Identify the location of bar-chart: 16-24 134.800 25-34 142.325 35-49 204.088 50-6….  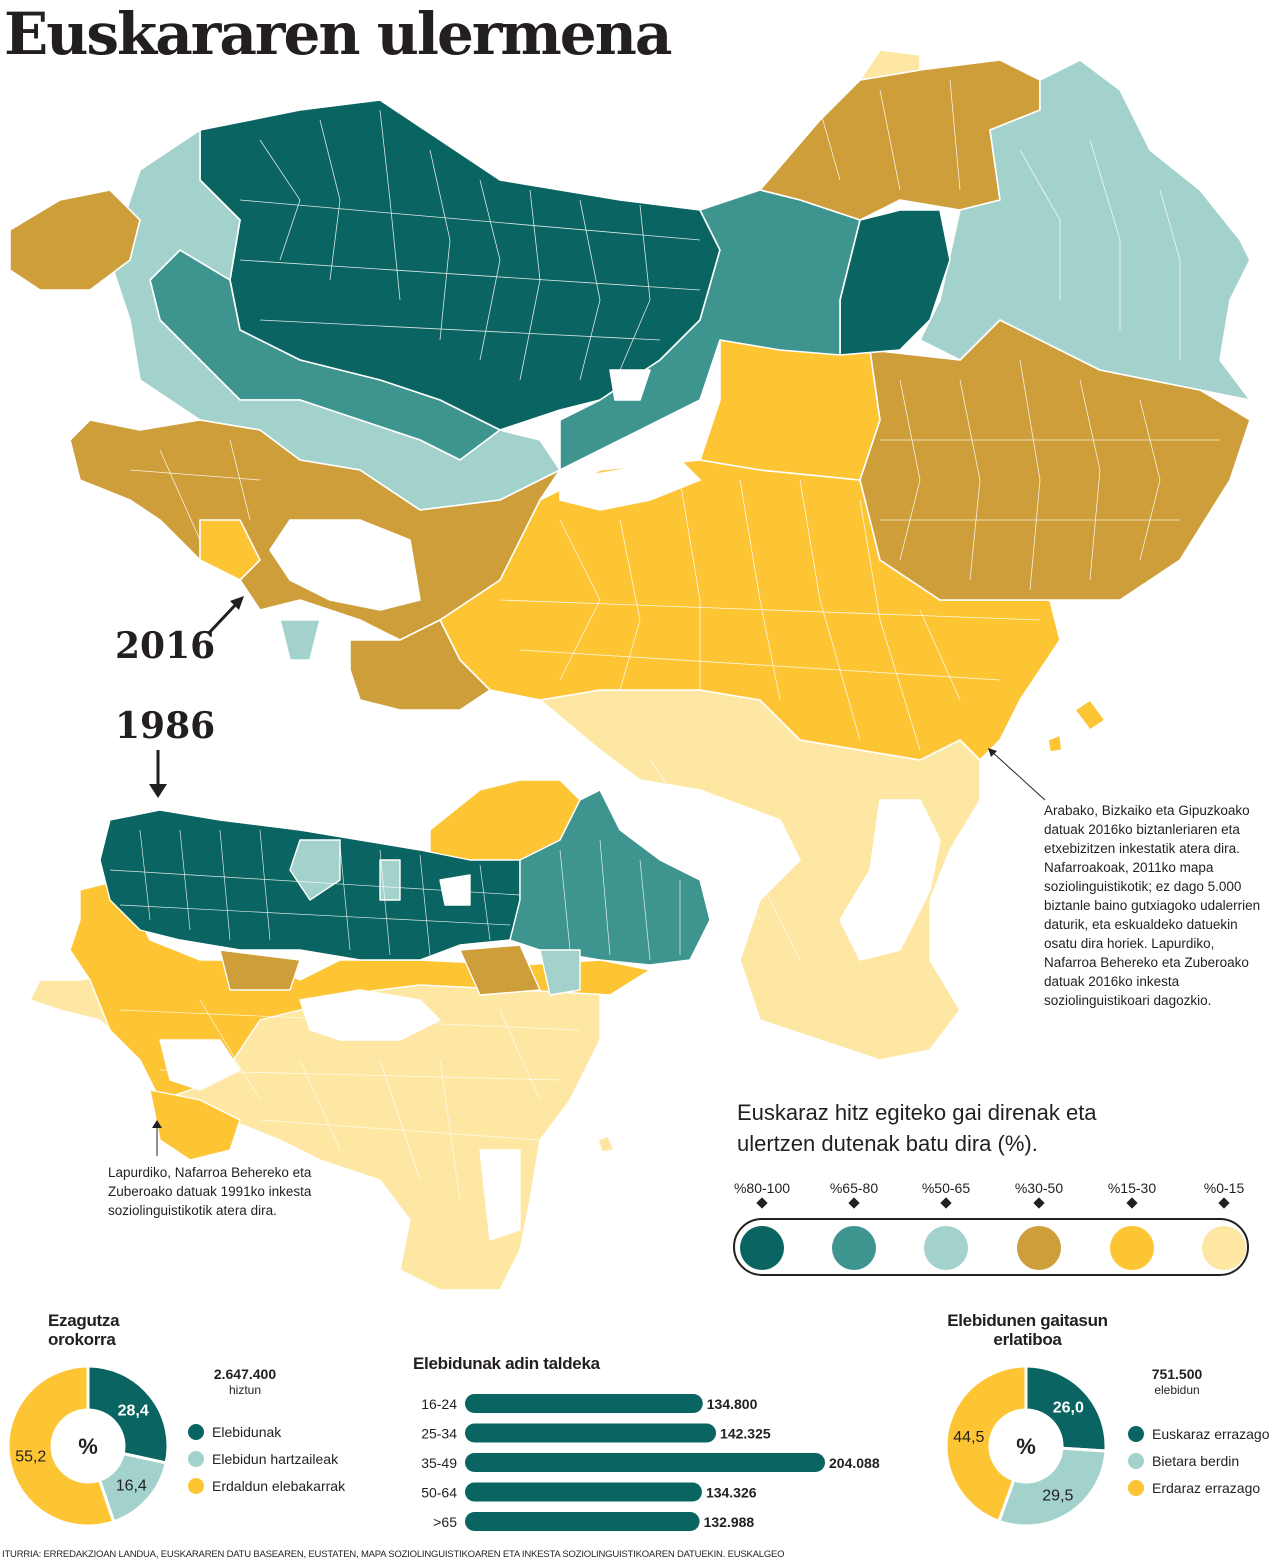
(650, 1462).